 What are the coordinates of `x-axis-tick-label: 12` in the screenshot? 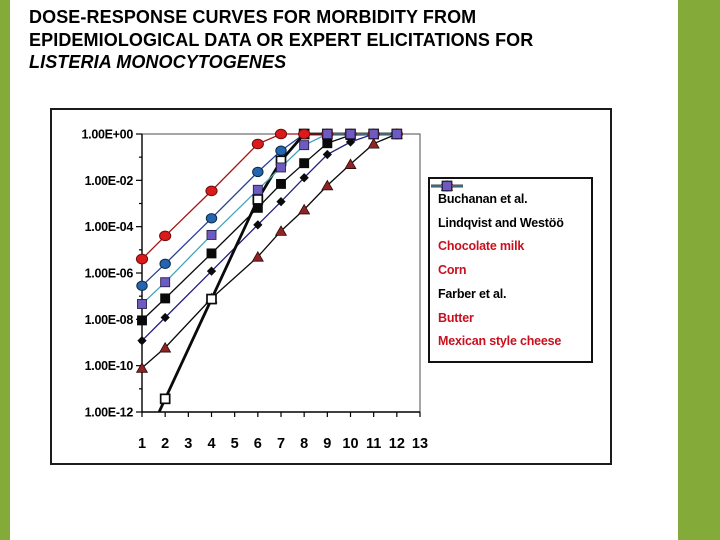 It's located at (397, 444).